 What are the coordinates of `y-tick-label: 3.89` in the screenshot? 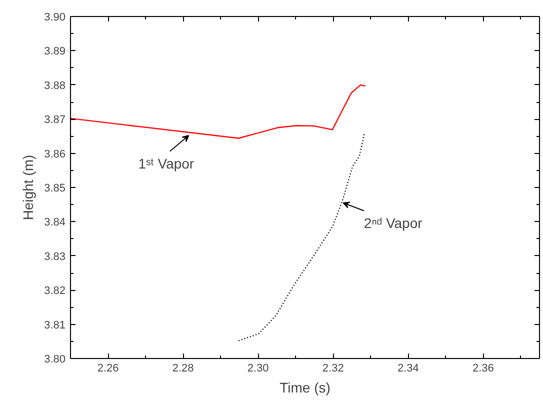 It's located at (55, 52).